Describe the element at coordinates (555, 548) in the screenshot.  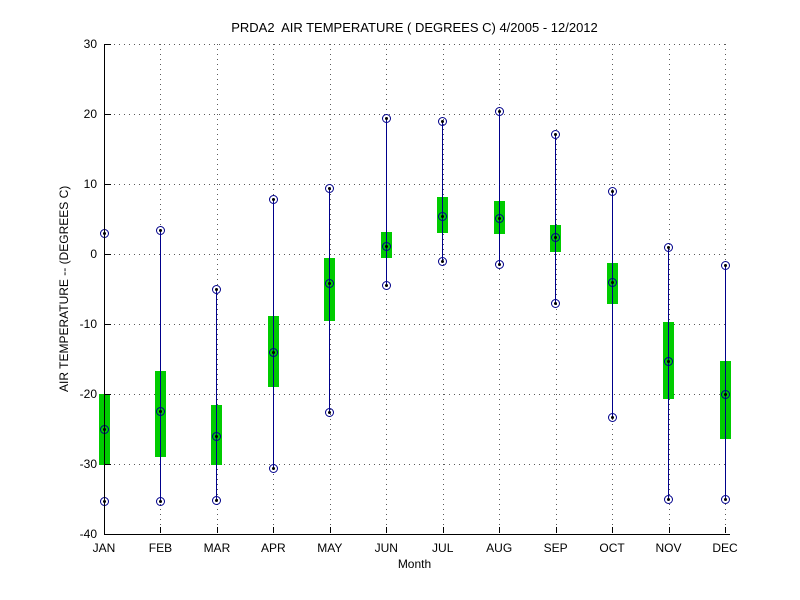
I see `x-tick-label-SEP: SEP` at that location.